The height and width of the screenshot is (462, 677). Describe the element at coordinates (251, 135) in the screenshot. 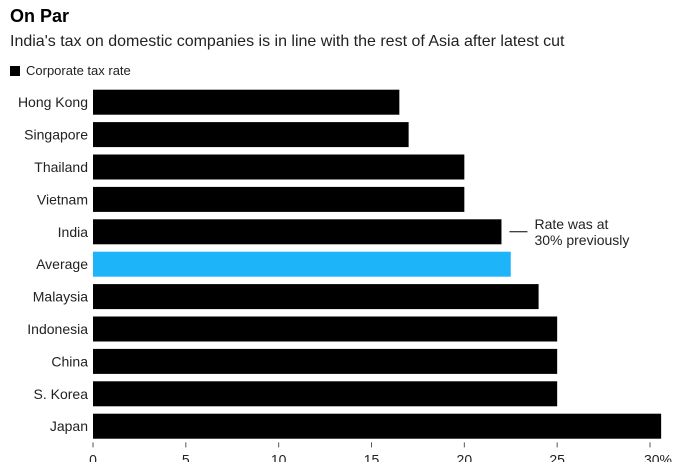

I see `bar-singapore` at that location.